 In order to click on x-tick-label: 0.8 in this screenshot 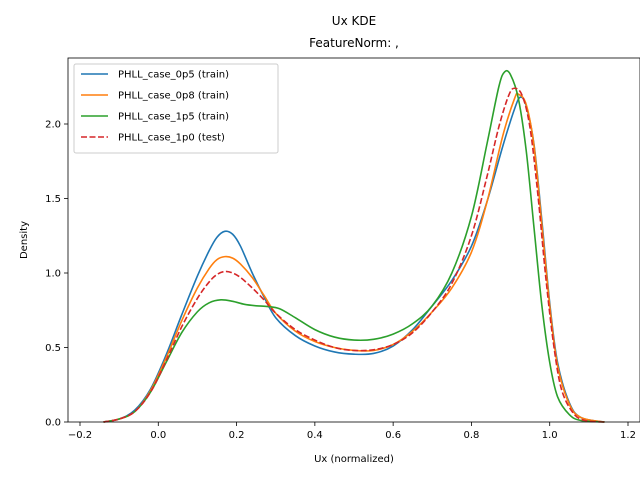, I will do `click(471, 435)`.